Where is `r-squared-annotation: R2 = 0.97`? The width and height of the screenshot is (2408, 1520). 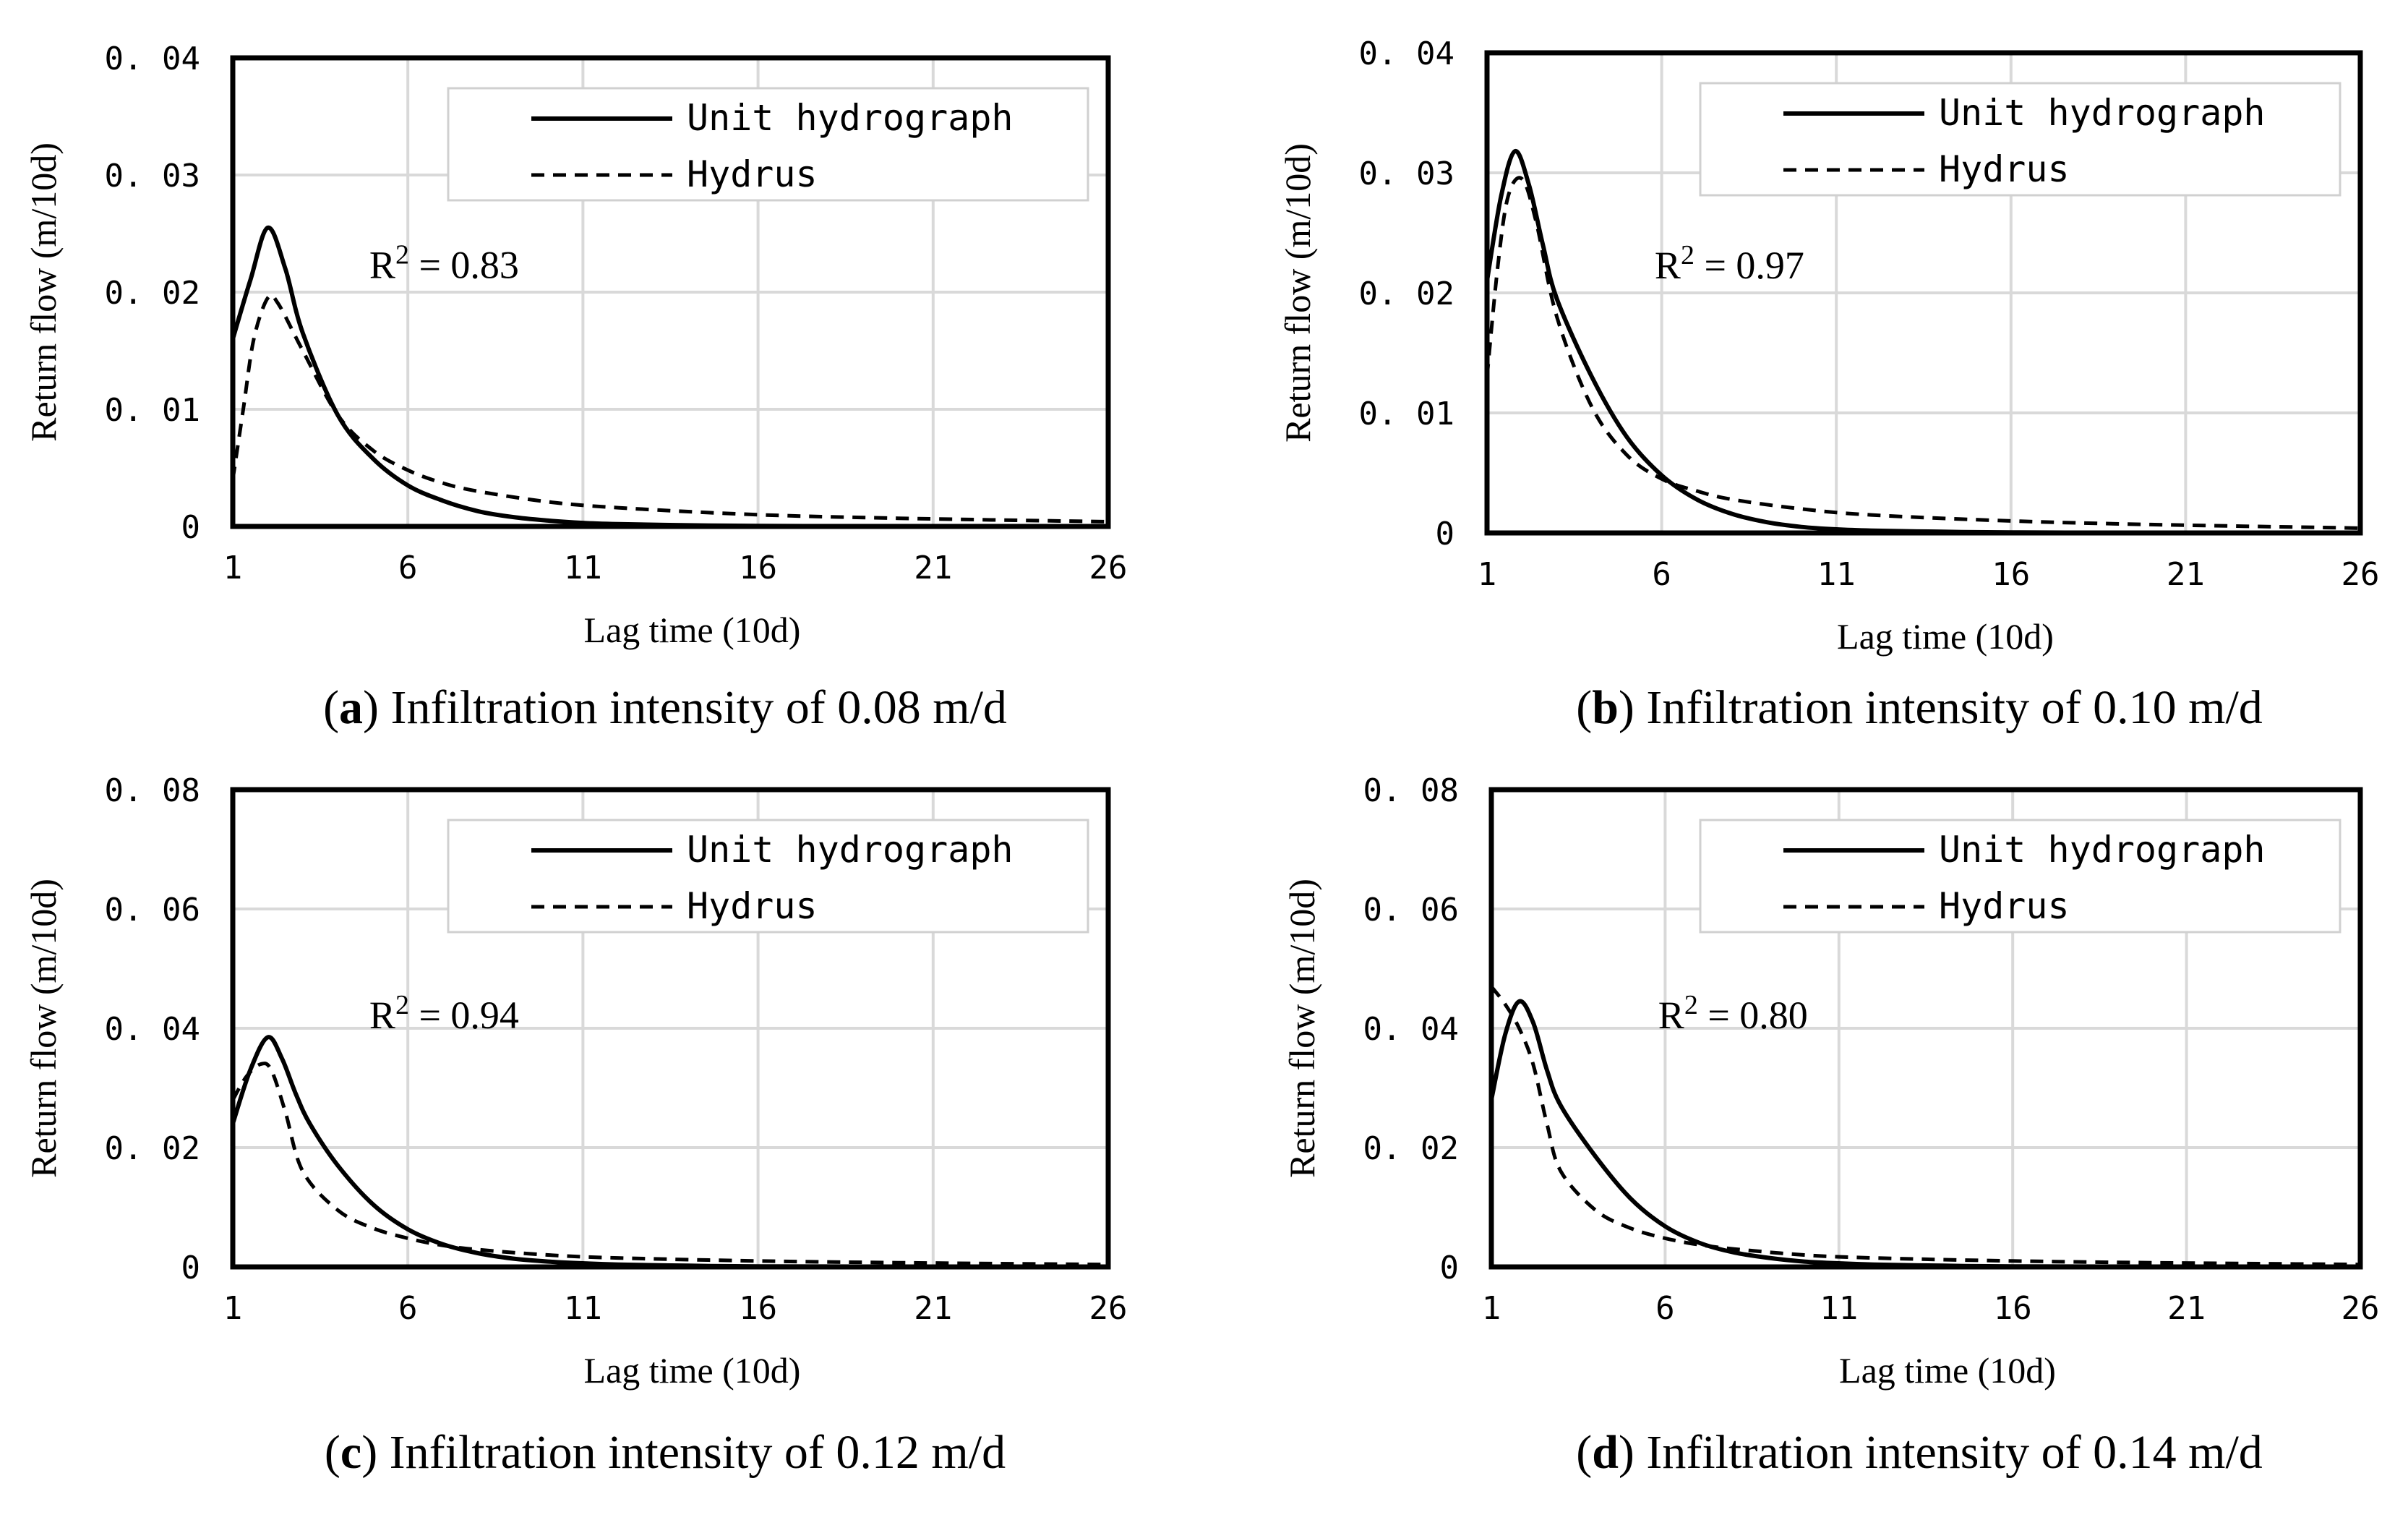 r-squared-annotation: R2 = 0.97 is located at coordinates (1729, 263).